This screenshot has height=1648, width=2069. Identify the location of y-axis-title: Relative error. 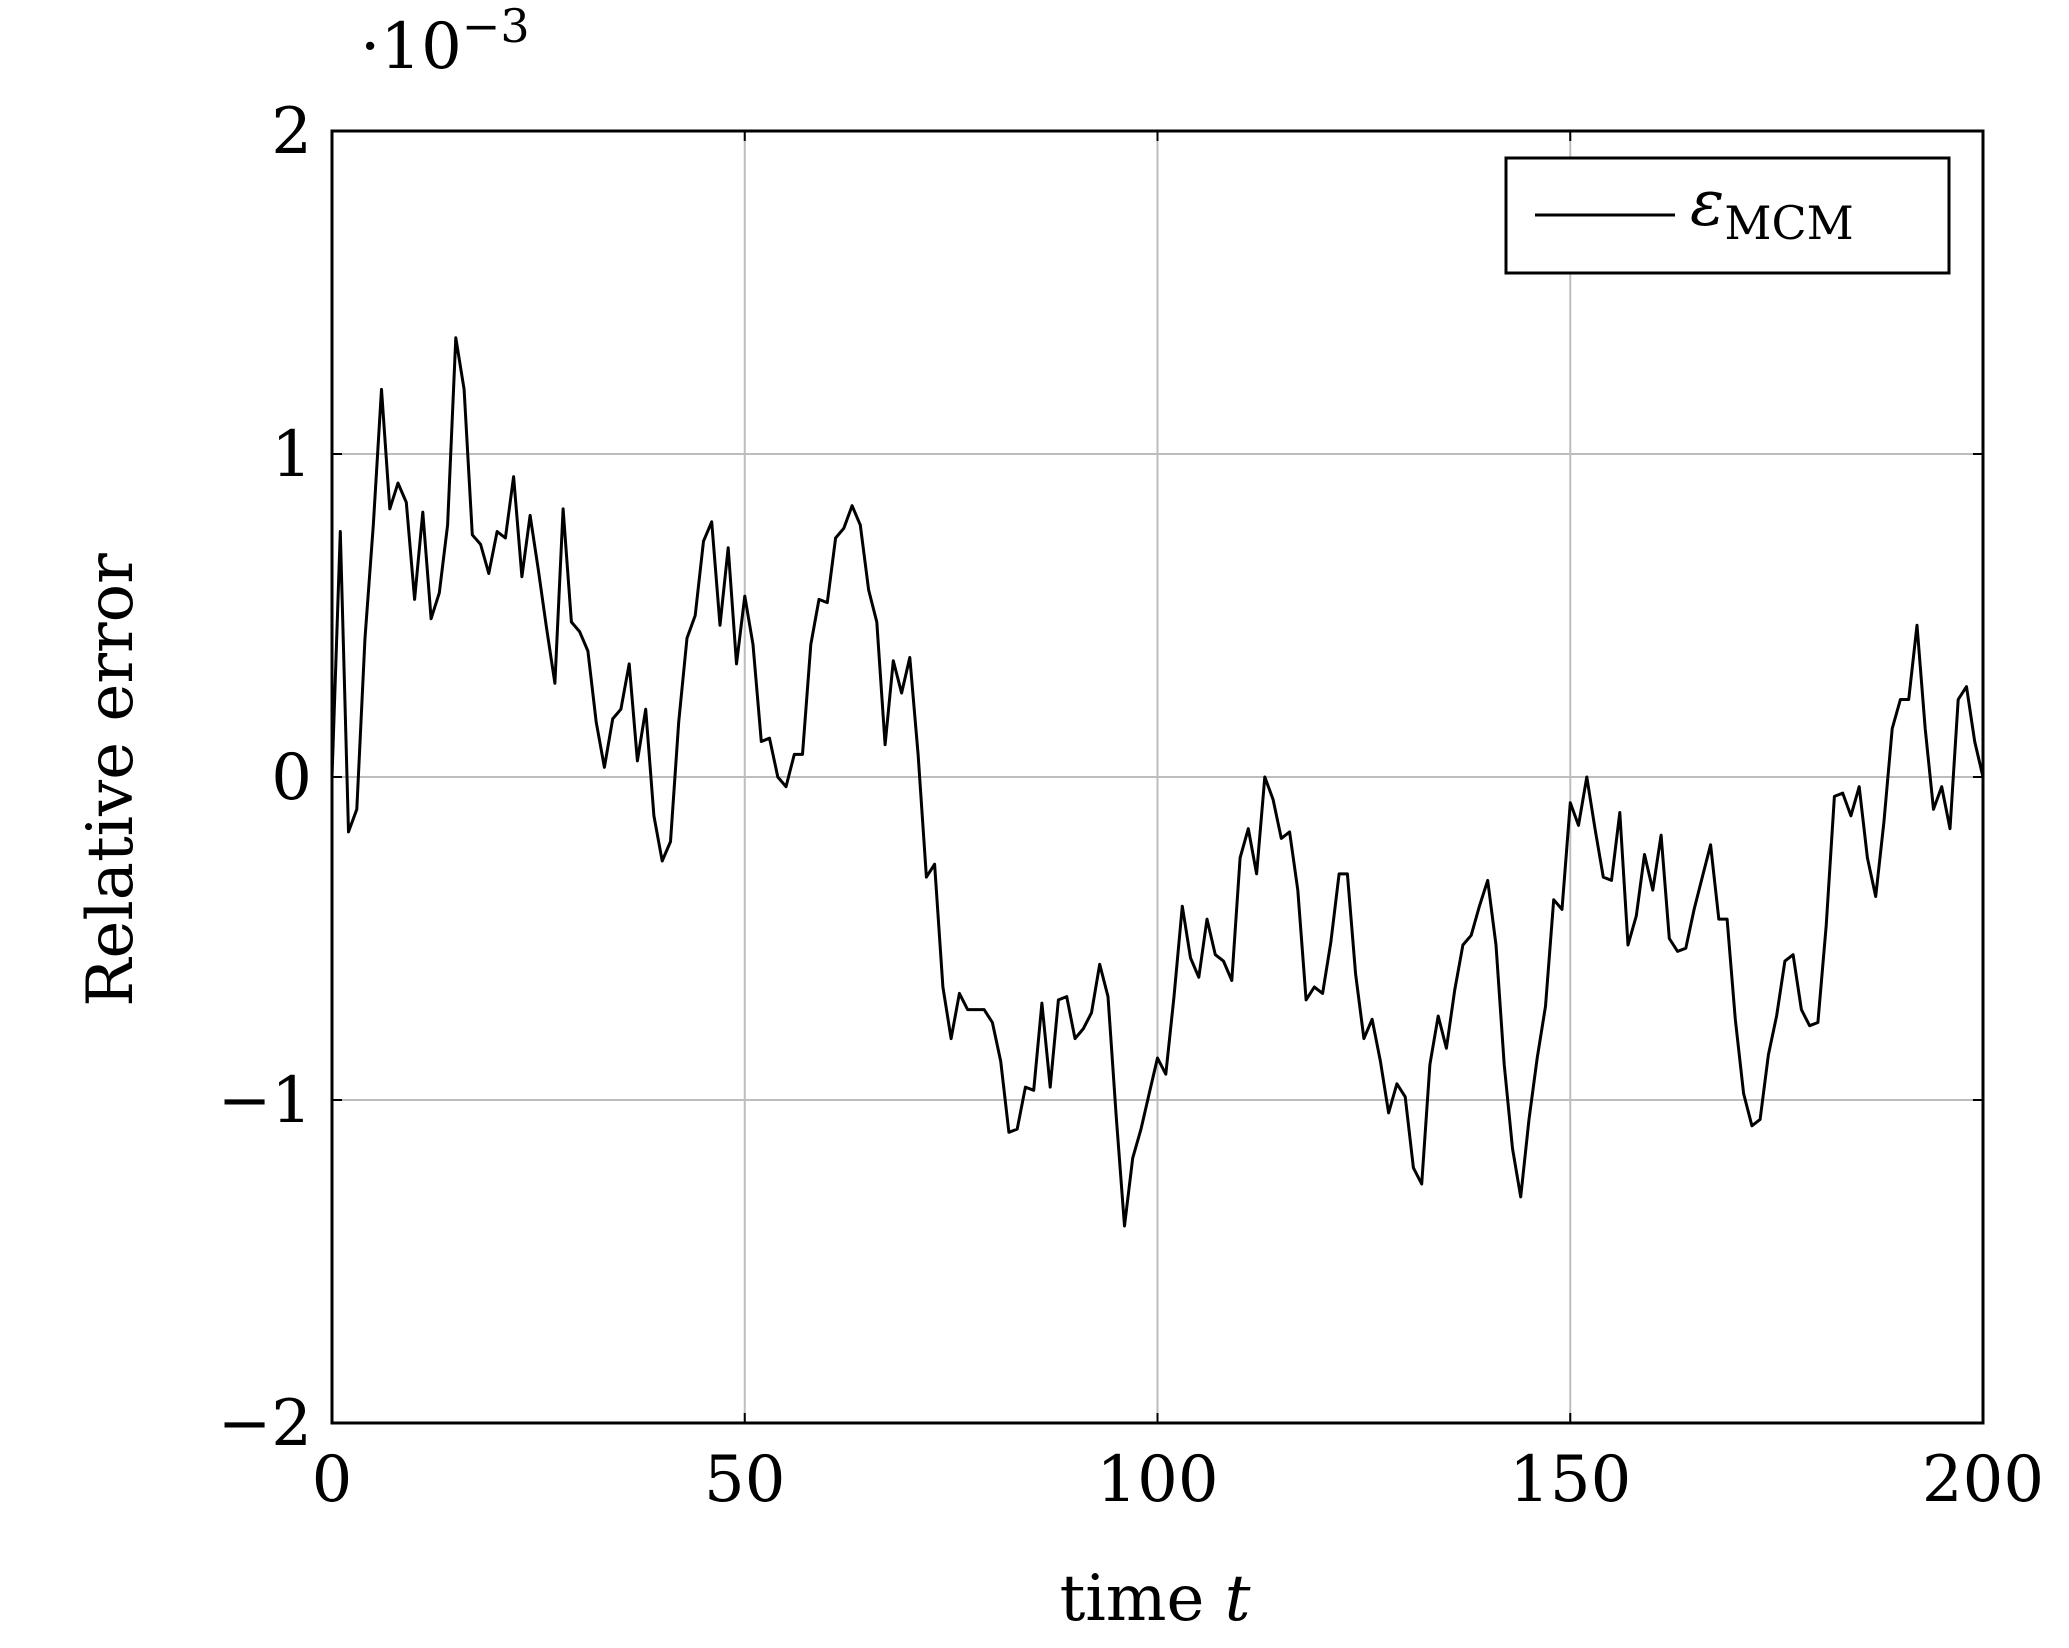
(111, 780).